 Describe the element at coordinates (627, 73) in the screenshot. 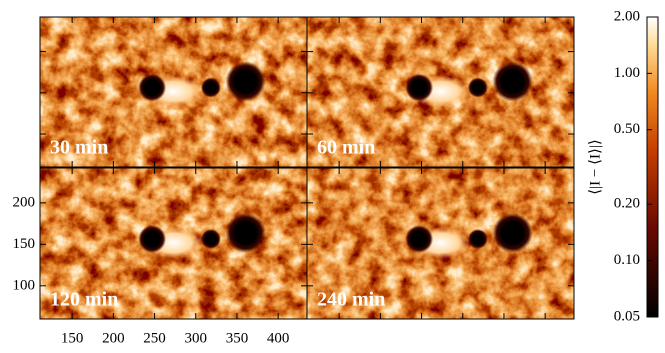

I see `colorbar-tick-label: 1.00` at that location.